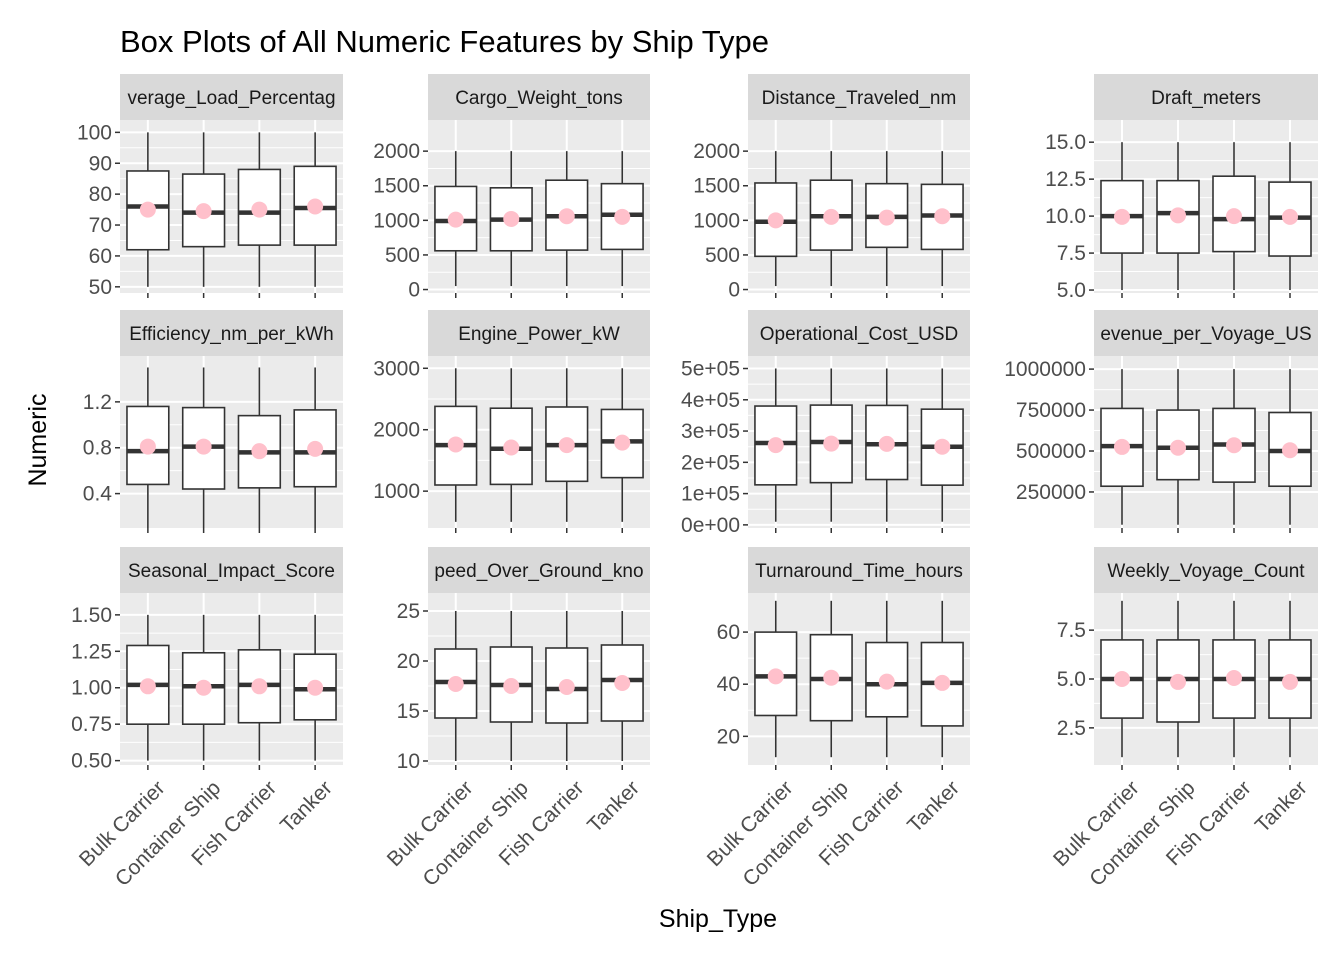 The width and height of the screenshot is (1344, 965). What do you see at coordinates (408, 711) in the screenshot?
I see `y-tick-label: 15` at bounding box center [408, 711].